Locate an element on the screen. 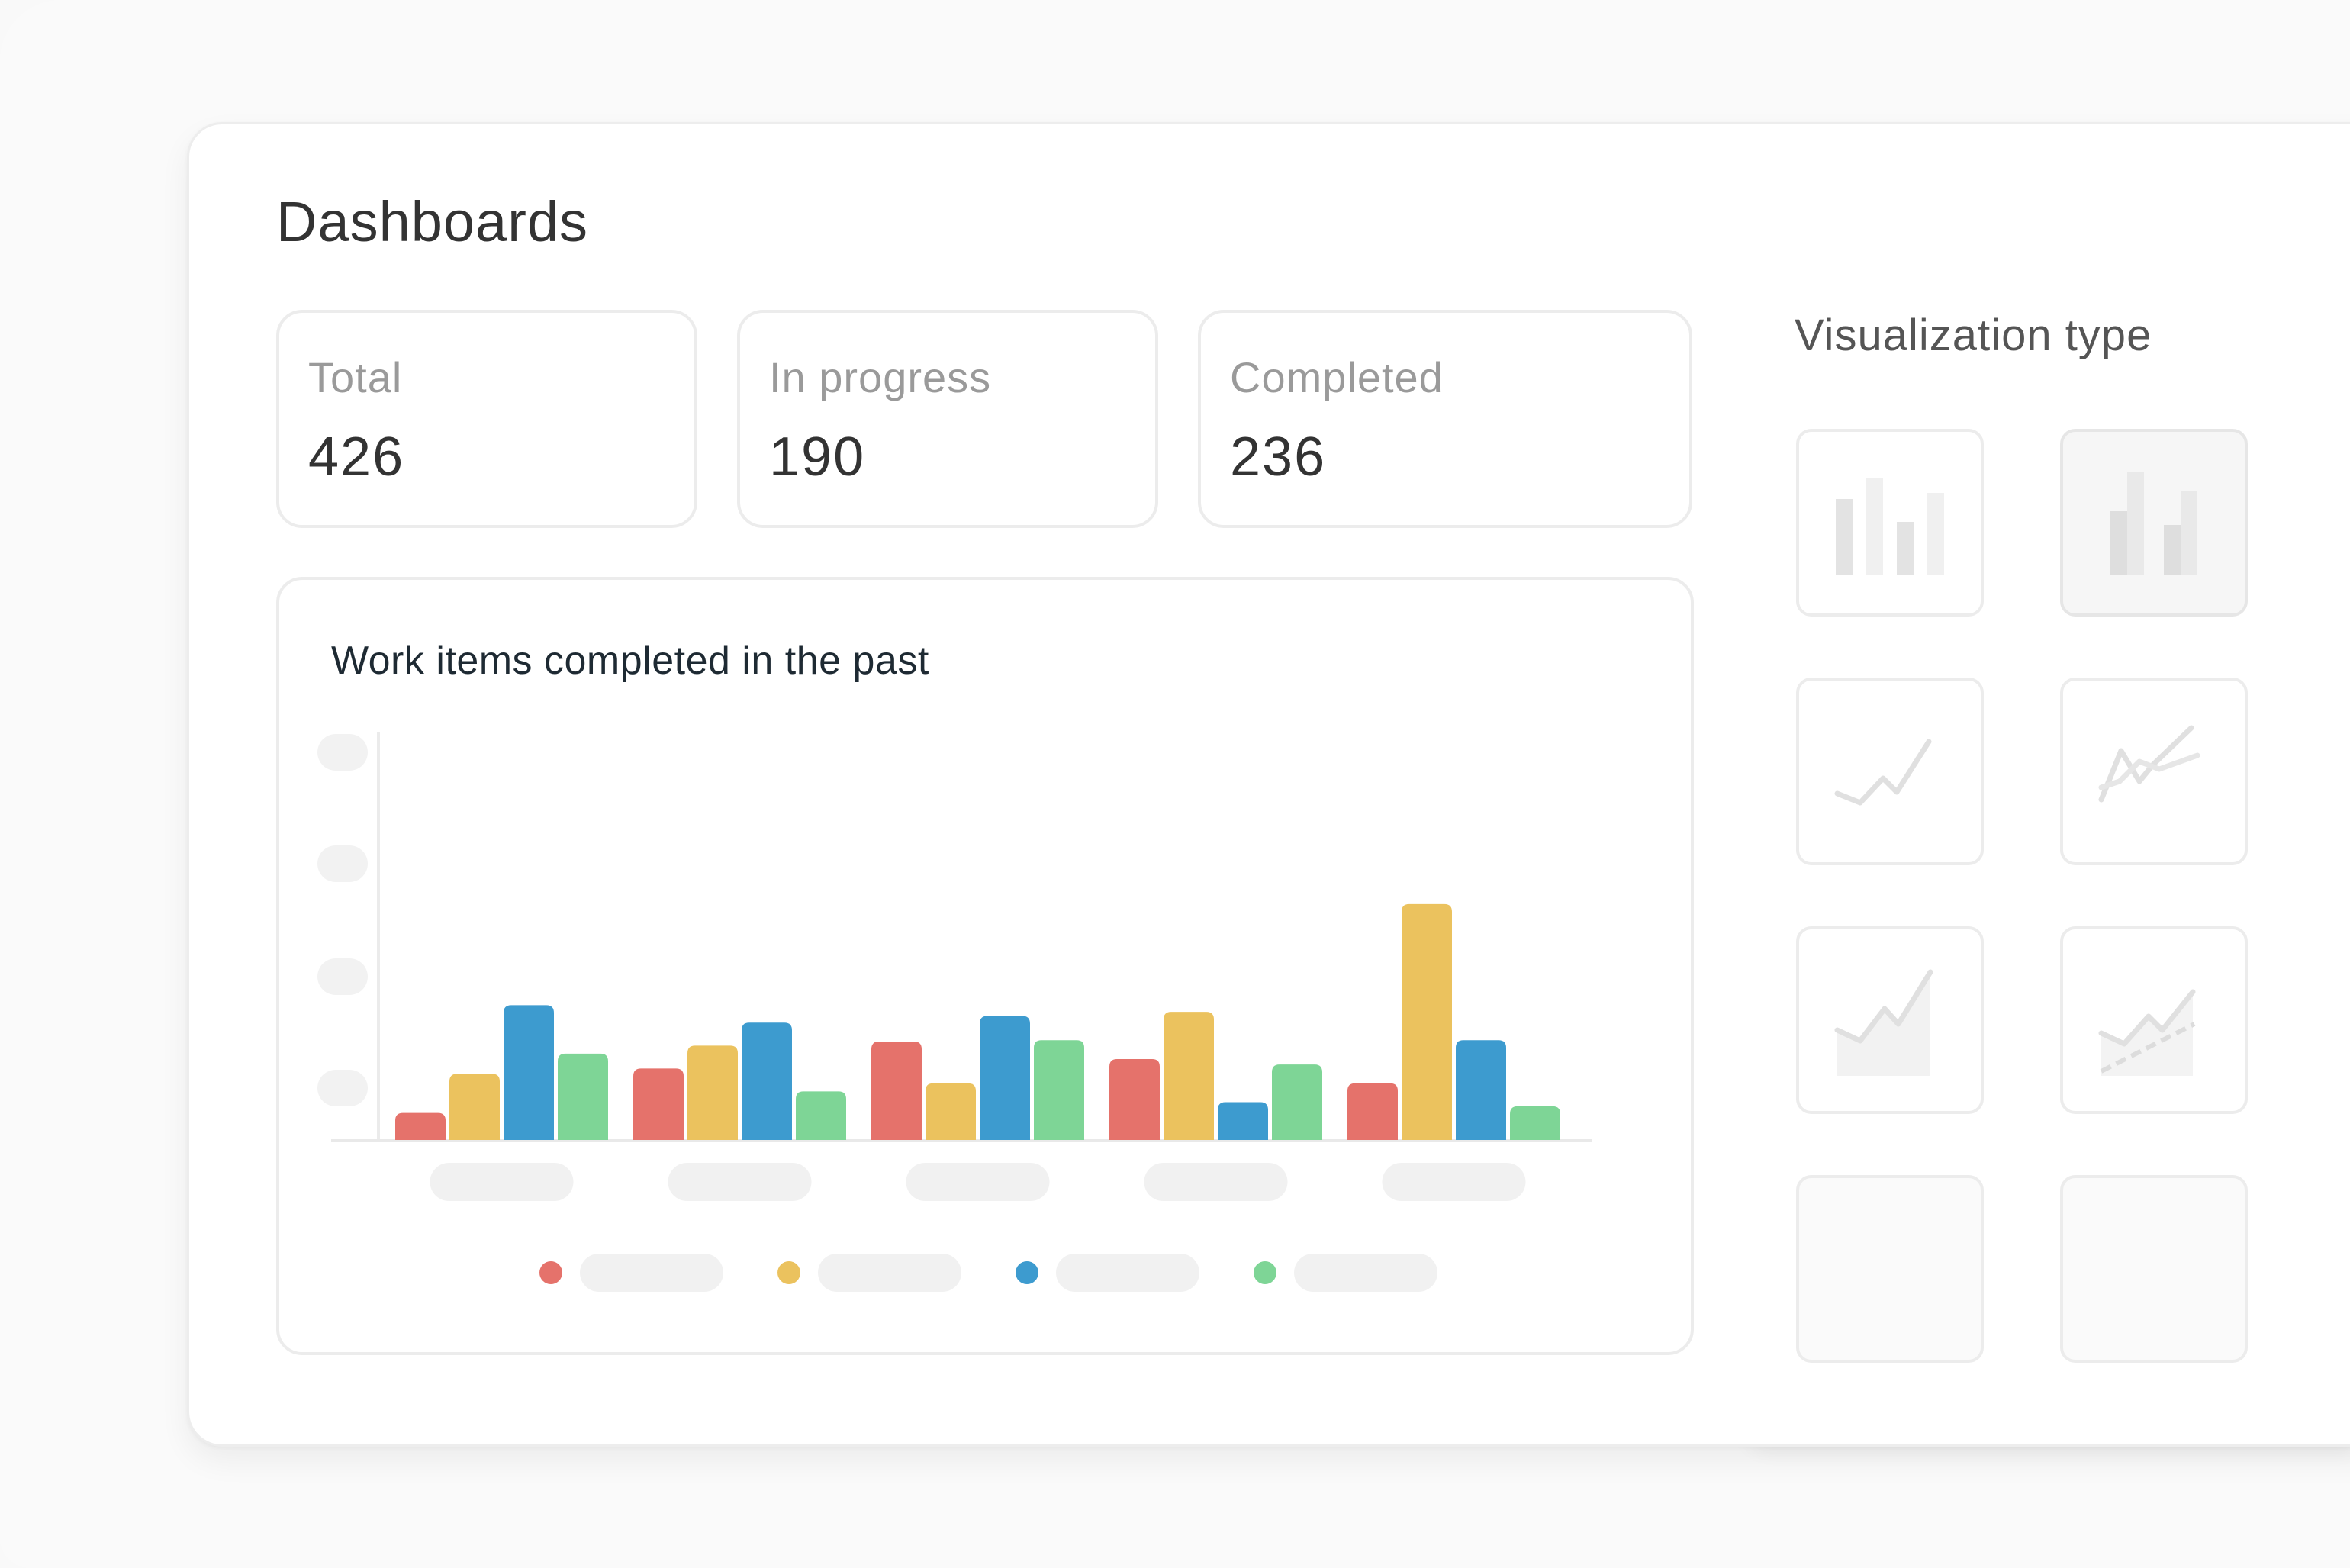  chart-title: Work items completed in the past is located at coordinates (630, 661).